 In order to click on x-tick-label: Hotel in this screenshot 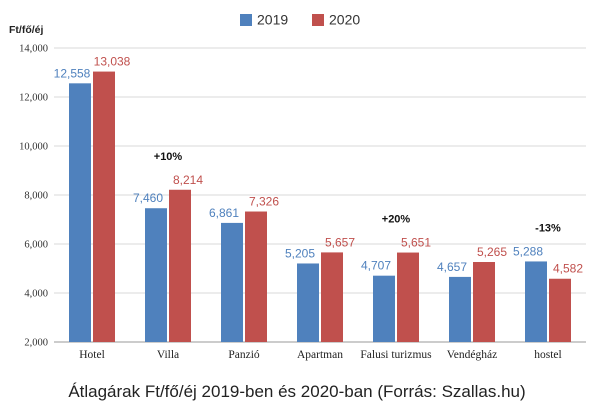, I will do `click(92, 355)`.